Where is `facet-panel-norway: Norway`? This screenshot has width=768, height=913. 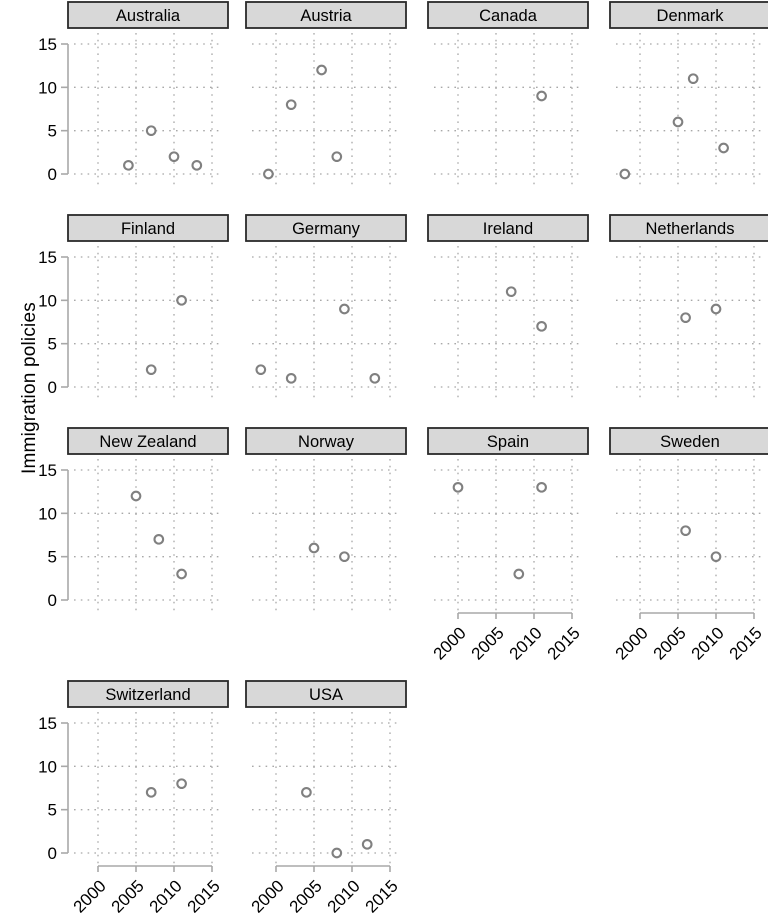
facet-panel-norway: Norway is located at coordinates (326, 520).